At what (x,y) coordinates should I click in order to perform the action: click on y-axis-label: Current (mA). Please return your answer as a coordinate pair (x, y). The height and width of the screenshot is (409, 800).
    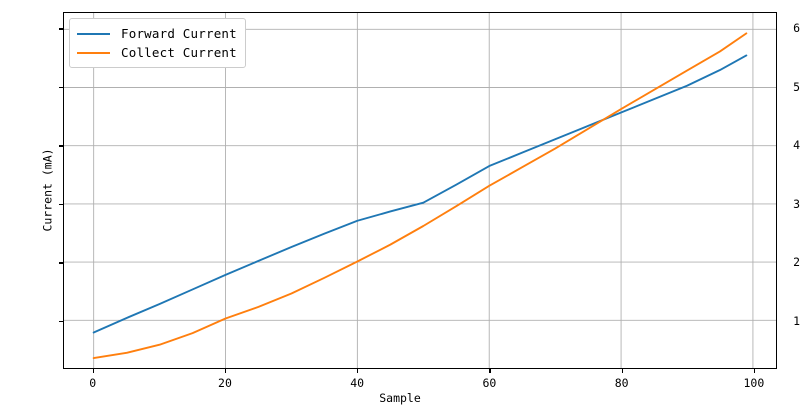
    Looking at the image, I should click on (47, 190).